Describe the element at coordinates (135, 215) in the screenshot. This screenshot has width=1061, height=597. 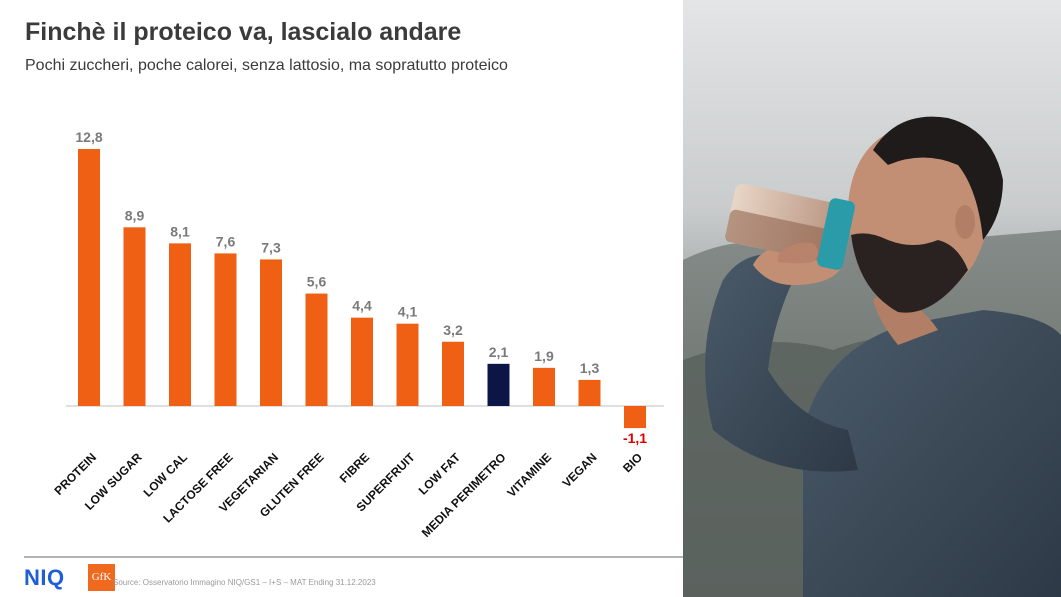
I see `data-label: 8,9` at that location.